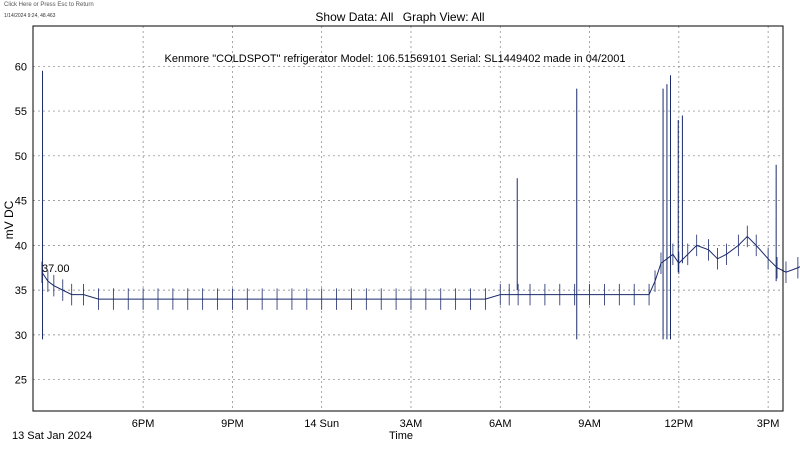 The height and width of the screenshot is (450, 800). What do you see at coordinates (30, 16) in the screenshot?
I see `timestamp-readout: 1/14/2024 9:24, 48.463` at bounding box center [30, 16].